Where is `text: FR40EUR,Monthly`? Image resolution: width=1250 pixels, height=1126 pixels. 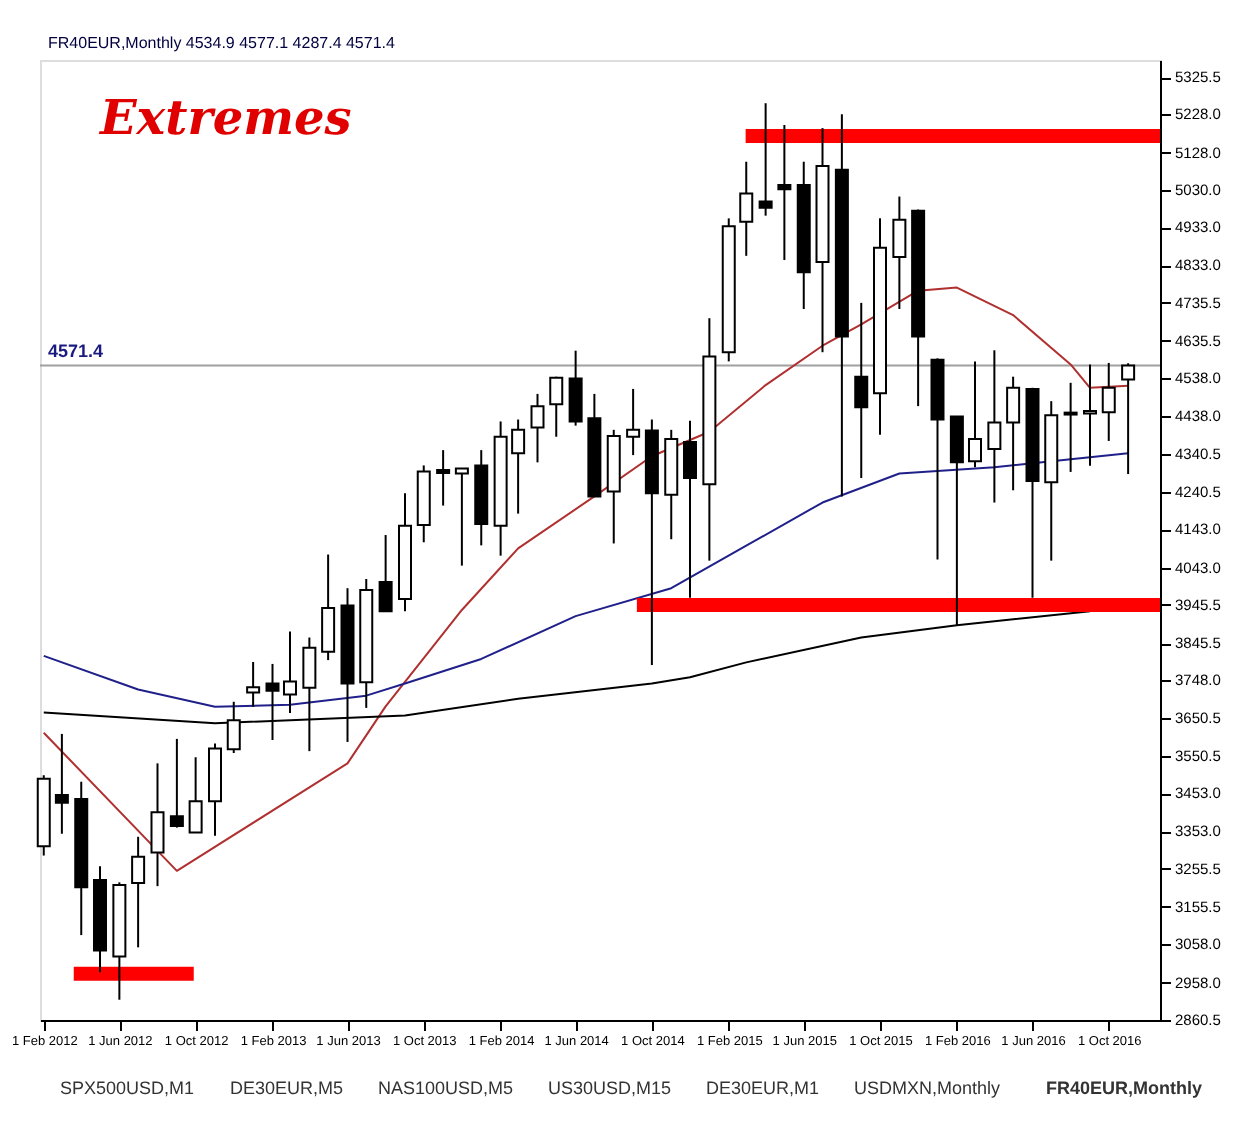 text: FR40EUR,Monthly is located at coordinates (1124, 1088).